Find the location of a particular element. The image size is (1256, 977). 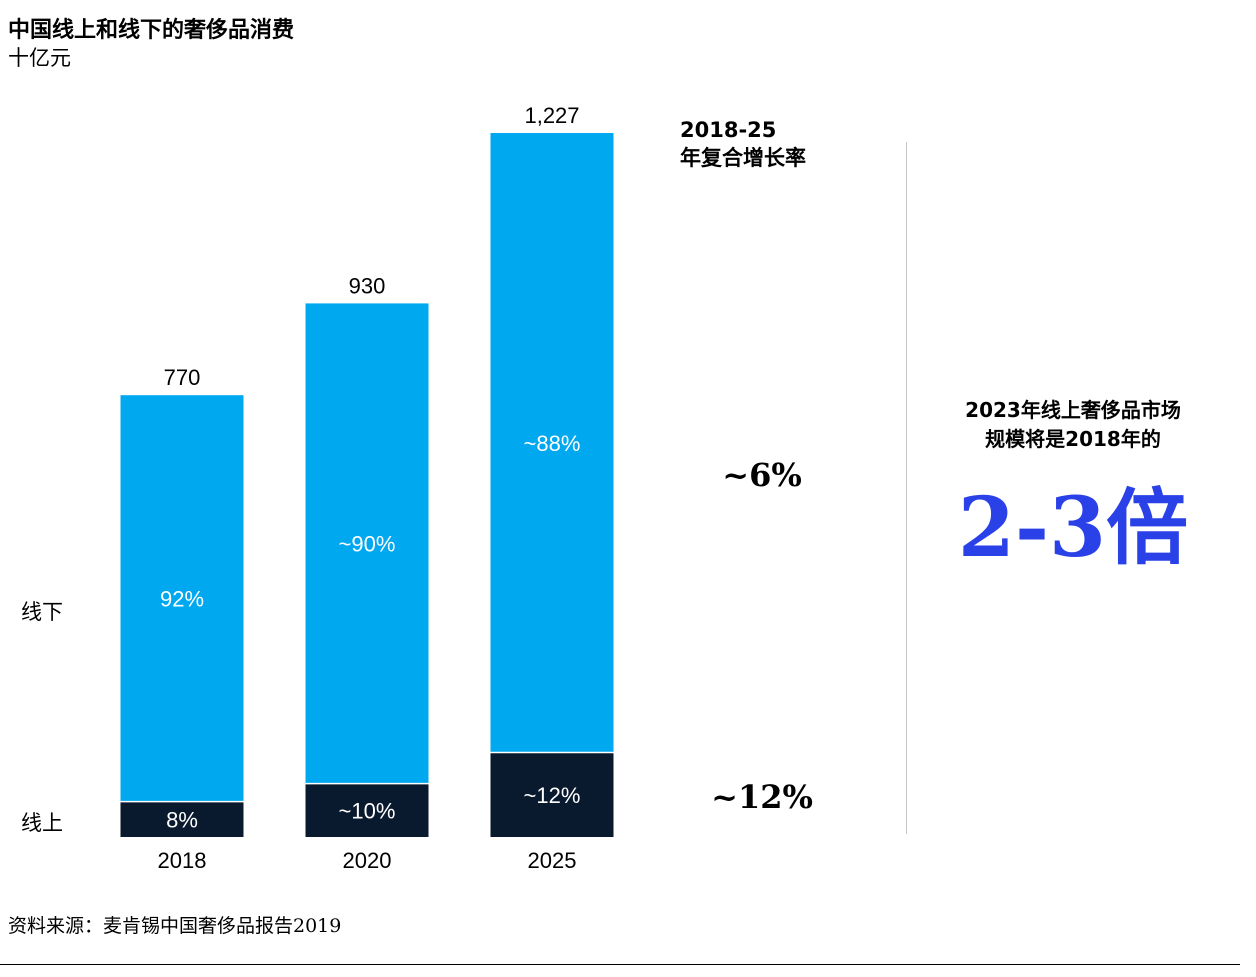

offline-share-label-2018: 92% is located at coordinates (182, 598).